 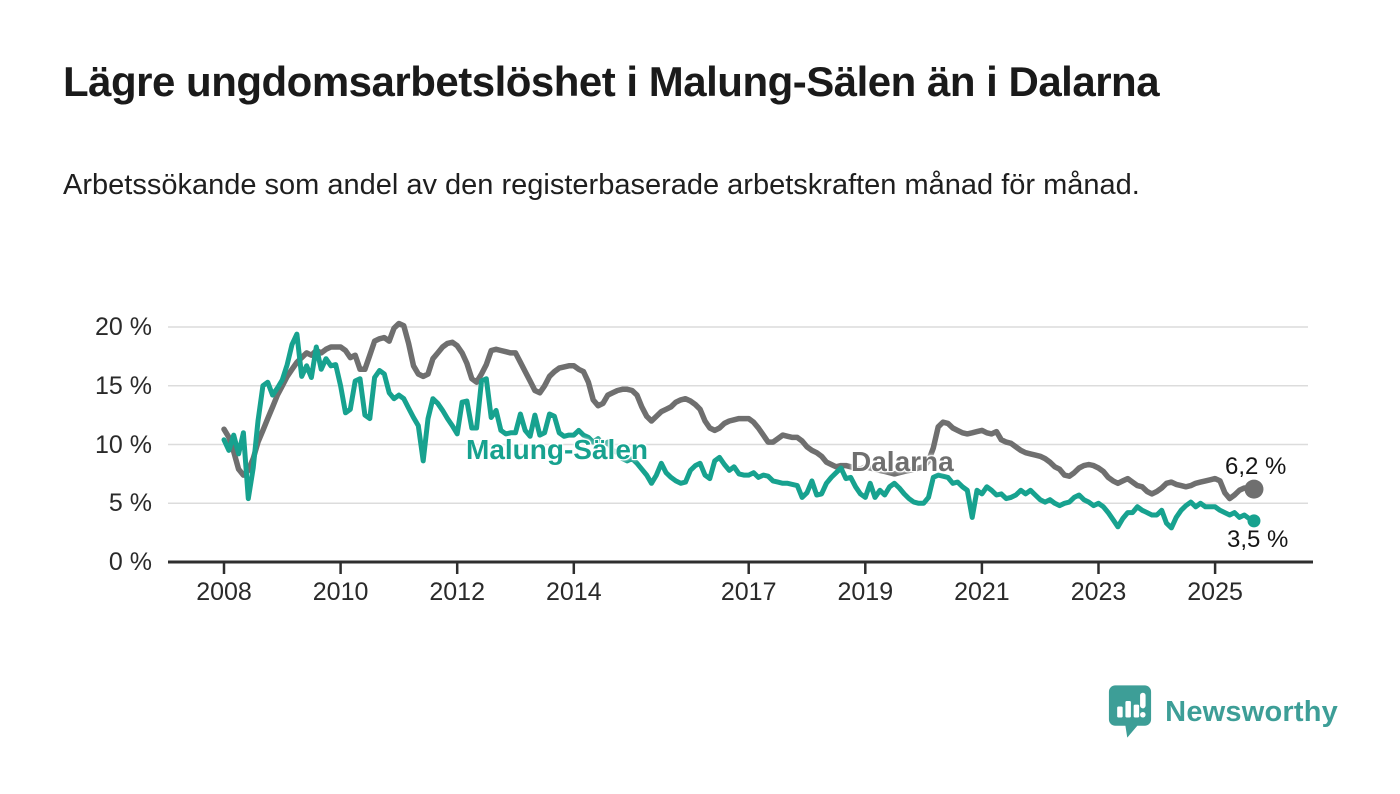 What do you see at coordinates (982, 592) in the screenshot?
I see `x-axis-tick-label: 2021` at bounding box center [982, 592].